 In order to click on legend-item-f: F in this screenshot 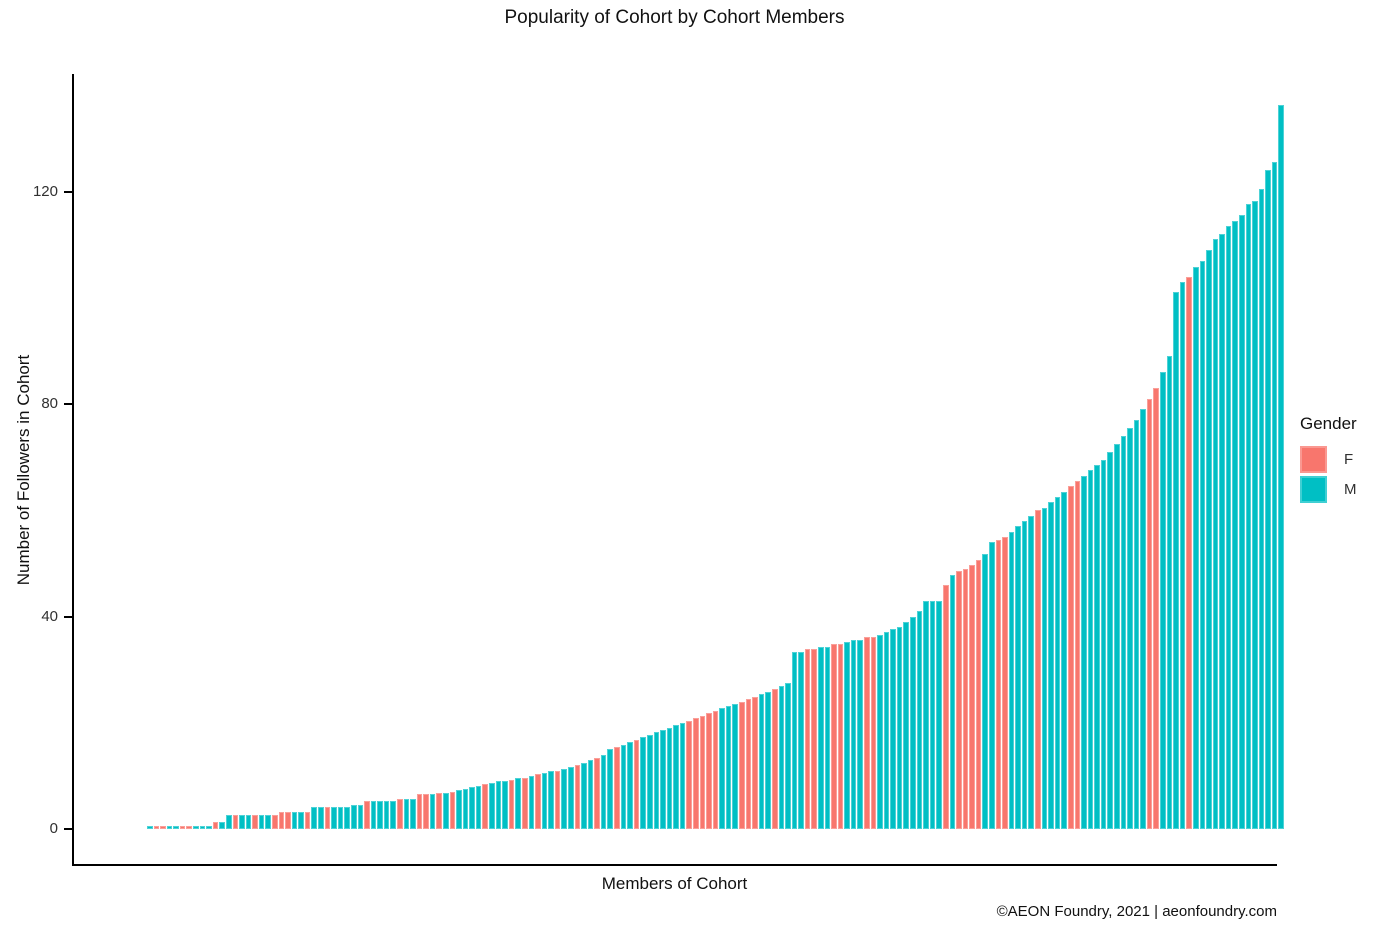, I will do `click(1350, 459)`.